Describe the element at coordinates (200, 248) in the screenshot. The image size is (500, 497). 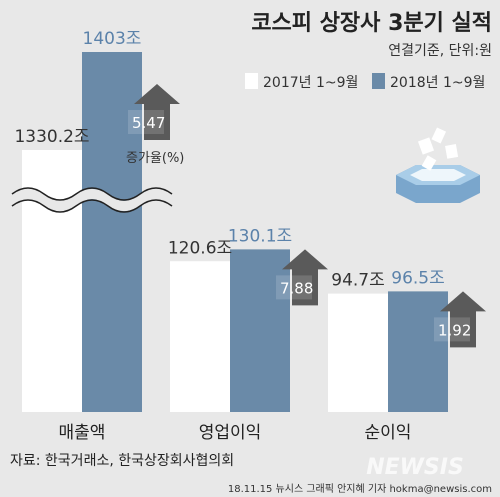
I see `value-label-2017-1: 120.6조` at that location.